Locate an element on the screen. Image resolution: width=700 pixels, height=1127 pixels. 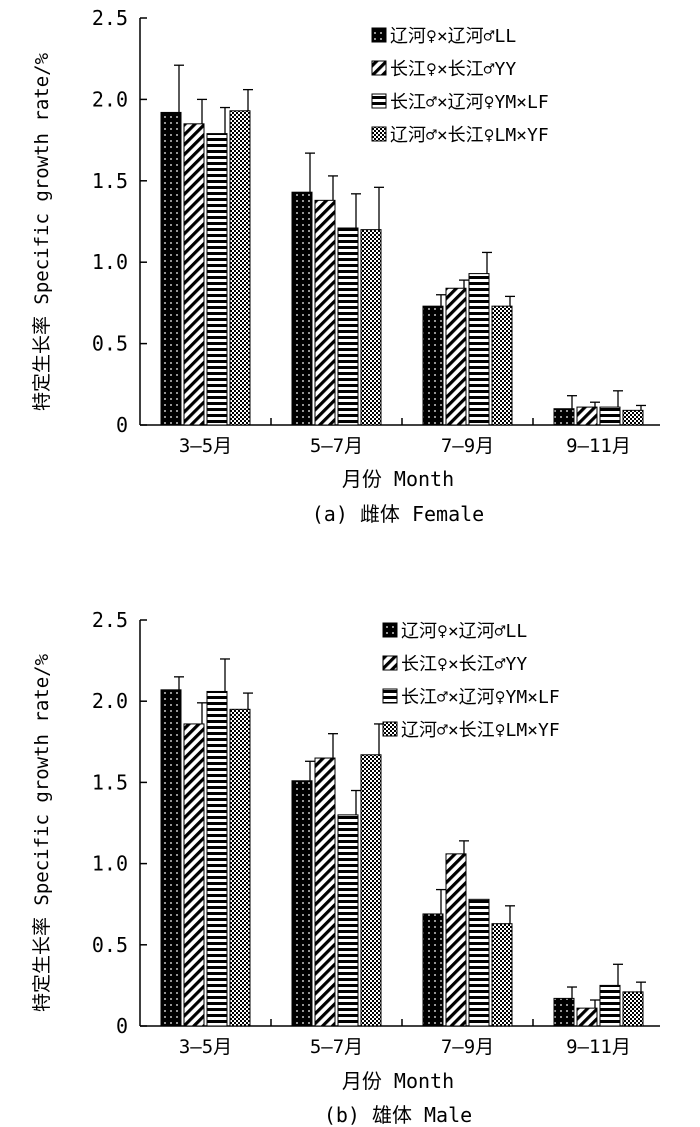
panel-caption: (b) 雄体 Male is located at coordinates (398, 1115).